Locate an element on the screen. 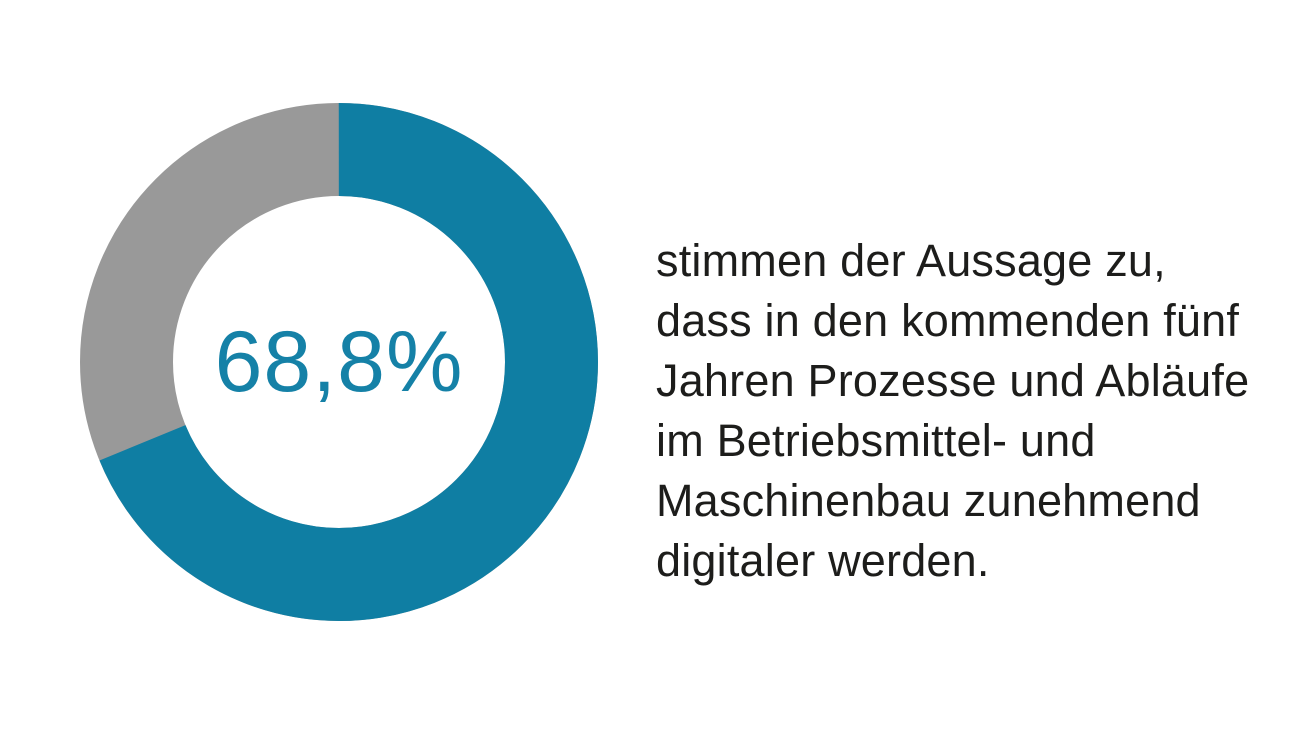 This screenshot has height=730, width=1294. donut-hole: 68,8% is located at coordinates (339, 362).